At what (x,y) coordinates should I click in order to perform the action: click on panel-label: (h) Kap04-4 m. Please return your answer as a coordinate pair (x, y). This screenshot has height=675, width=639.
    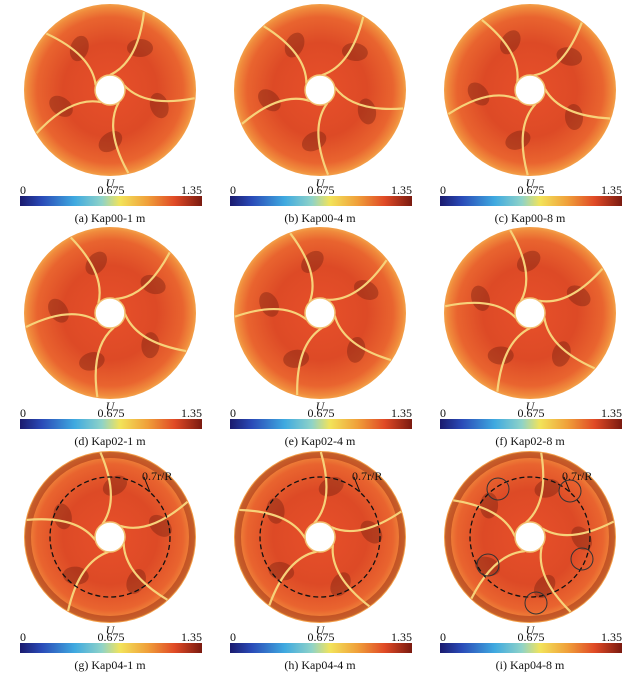
    Looking at the image, I should click on (320, 665).